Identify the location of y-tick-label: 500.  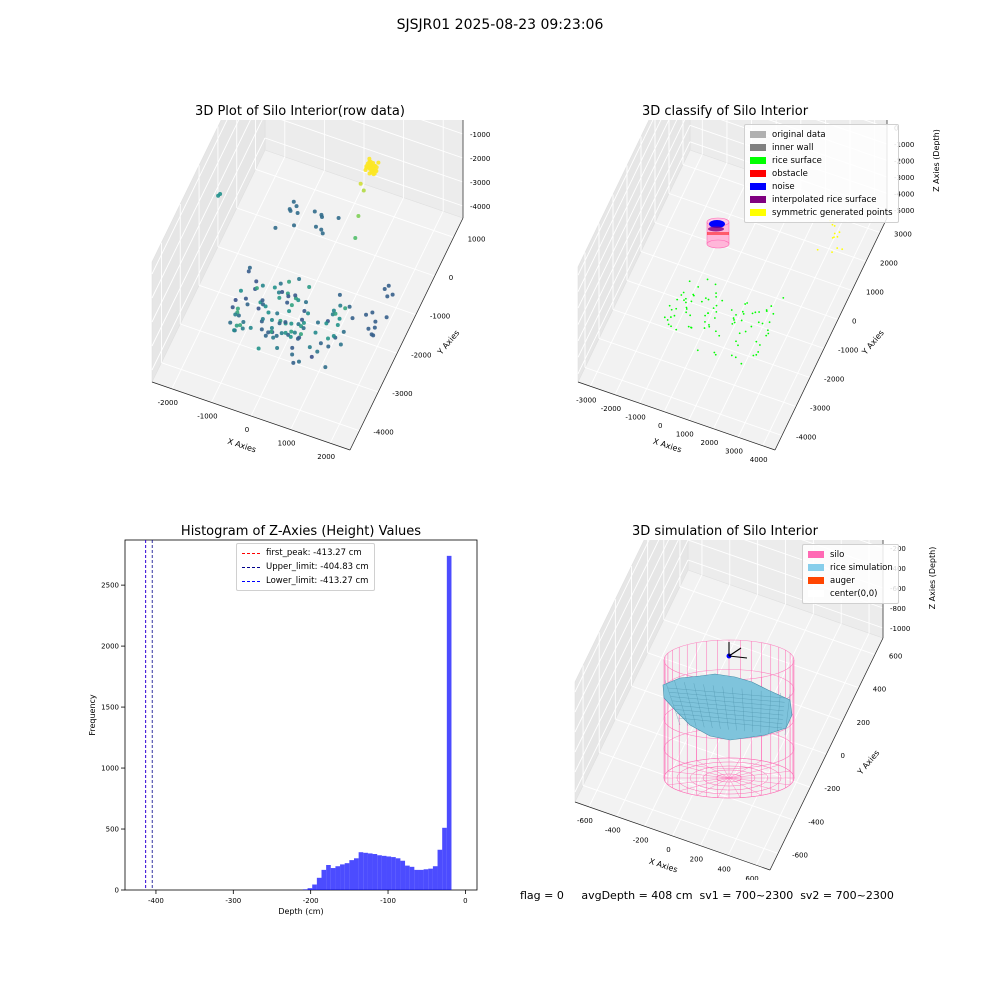
(112, 830).